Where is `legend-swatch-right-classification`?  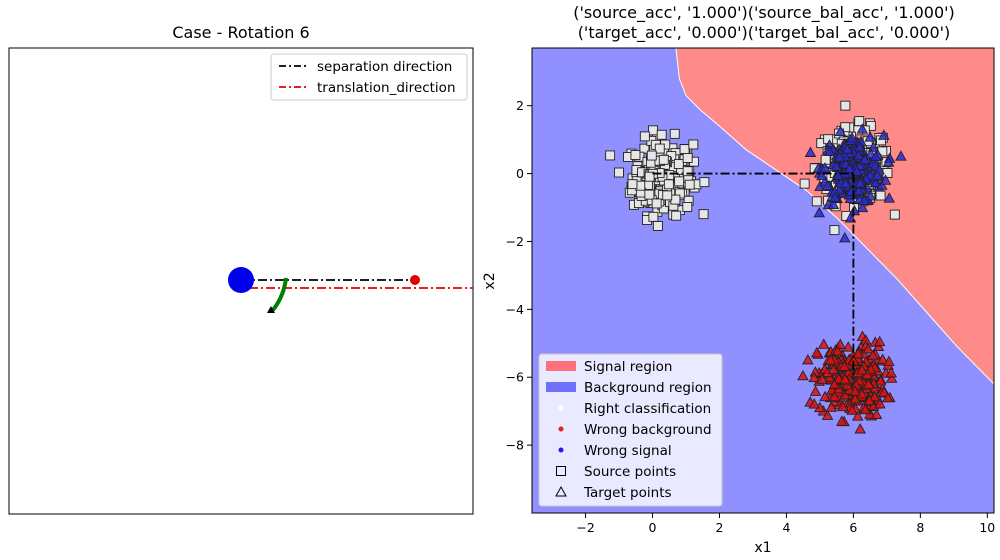
legend-swatch-right-classification is located at coordinates (561, 408).